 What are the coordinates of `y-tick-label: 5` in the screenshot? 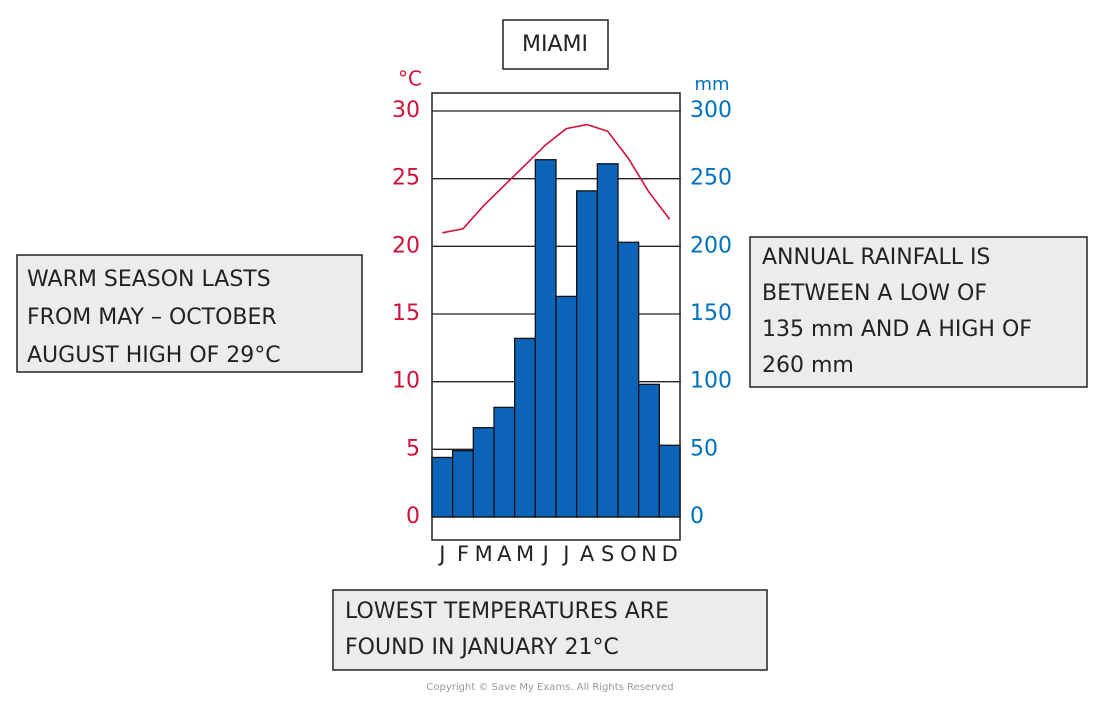 It's located at (413, 448).